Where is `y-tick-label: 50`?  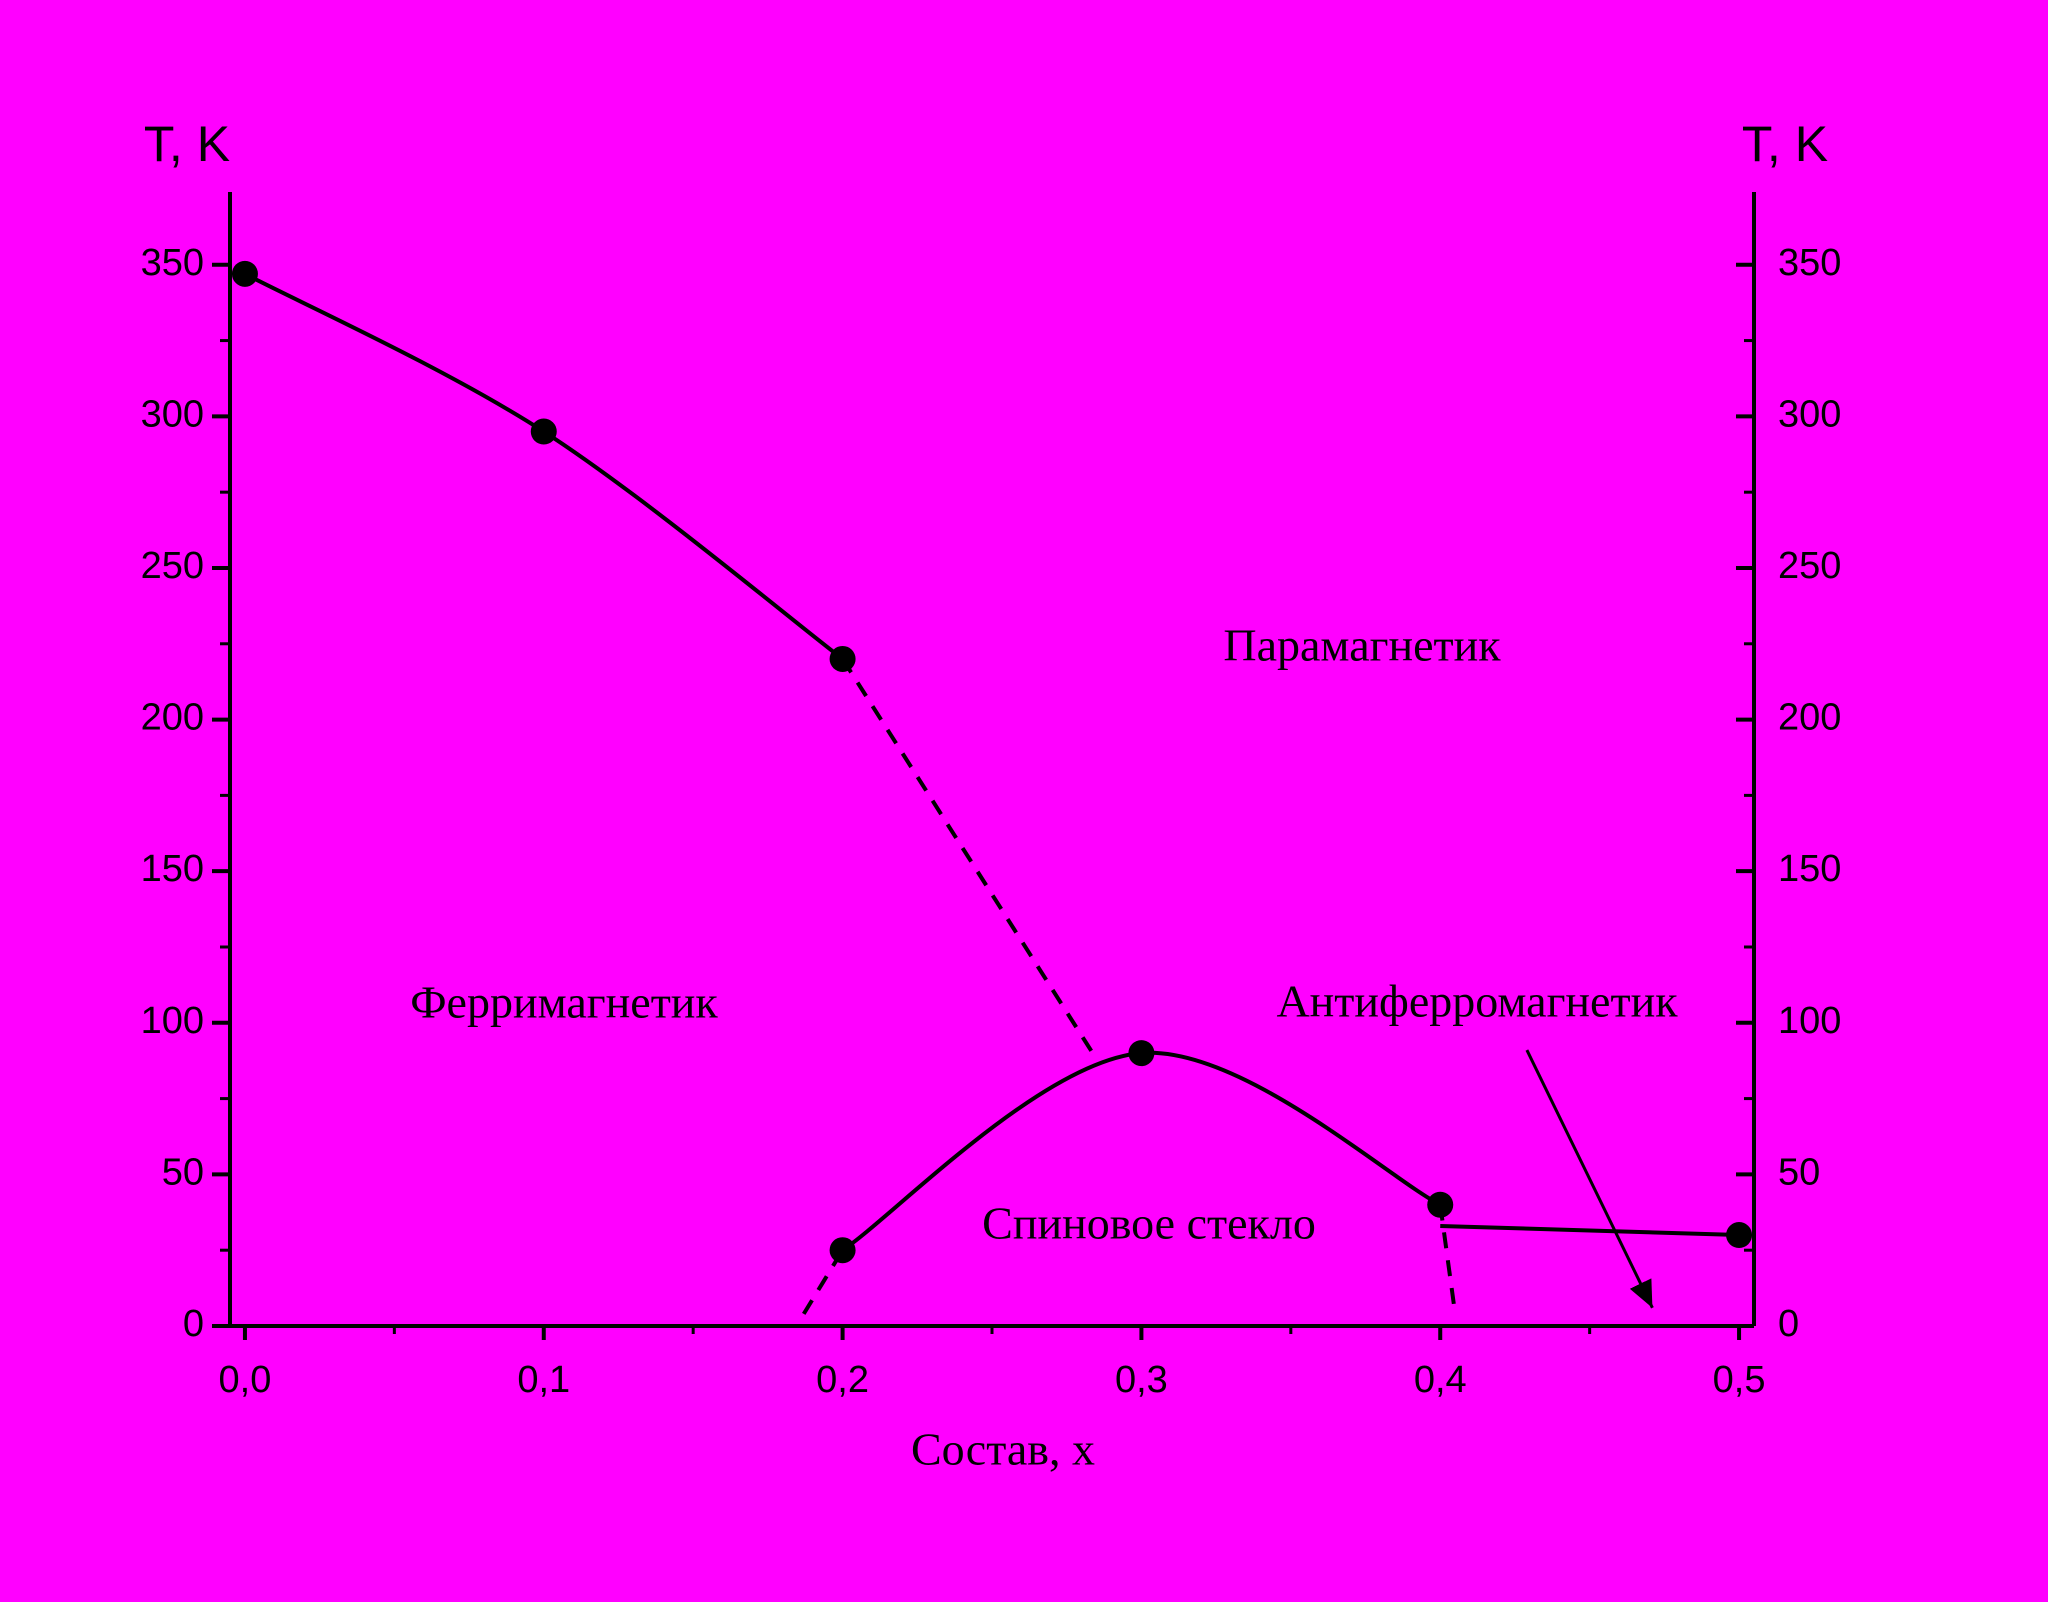
y-tick-label: 50 is located at coordinates (183, 1172).